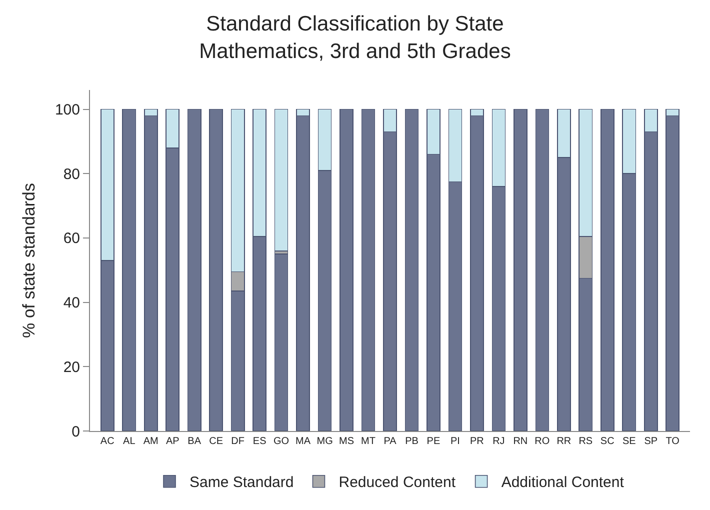  Describe the element at coordinates (520, 441) in the screenshot. I see `x-tick-label: RN` at that location.